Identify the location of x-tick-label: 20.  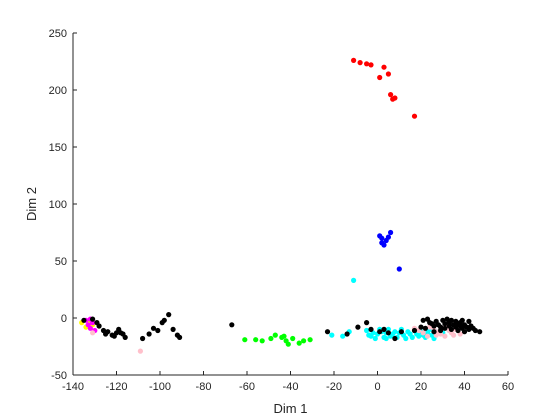
(421, 387).